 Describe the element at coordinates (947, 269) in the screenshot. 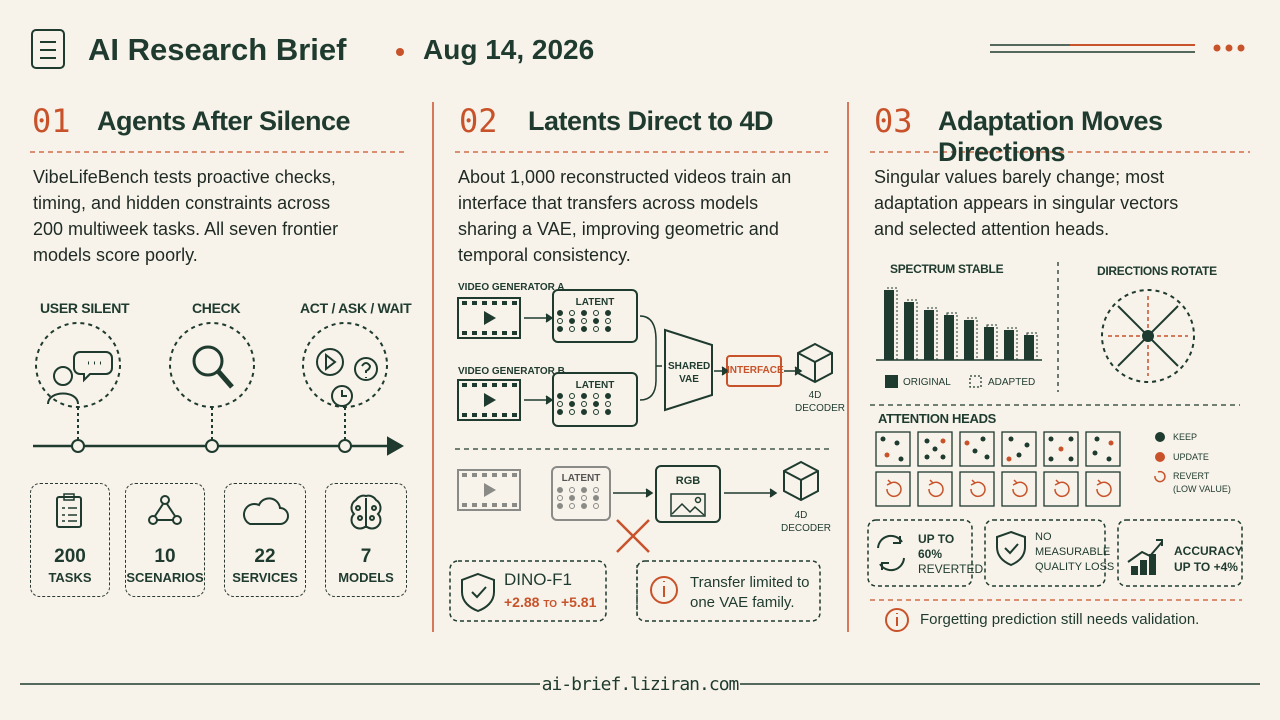

I see `chart-title: SPECTRUM STABLE` at that location.